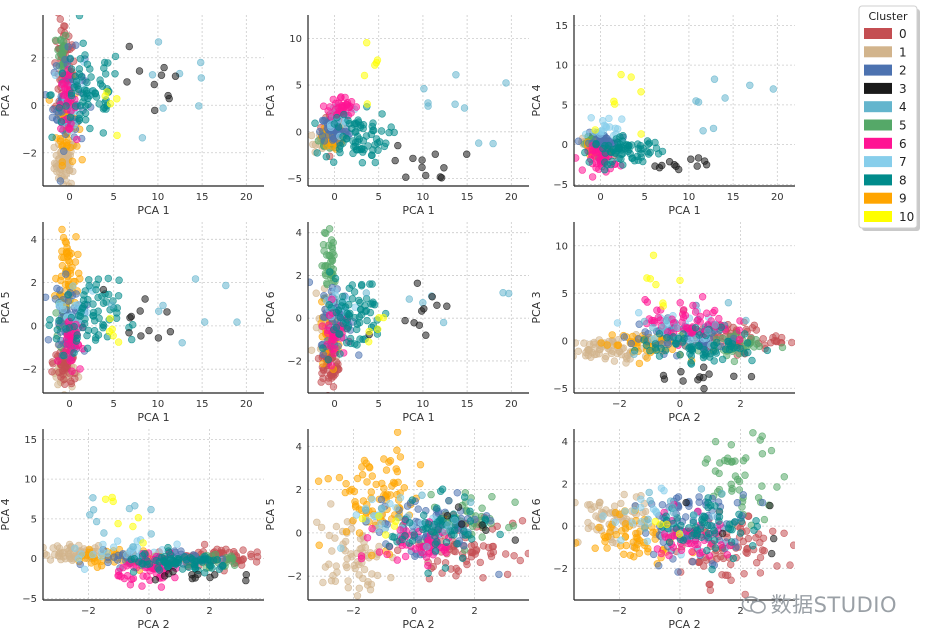  What do you see at coordinates (684, 417) in the screenshot?
I see `x-axis-label: PCA 2` at bounding box center [684, 417].